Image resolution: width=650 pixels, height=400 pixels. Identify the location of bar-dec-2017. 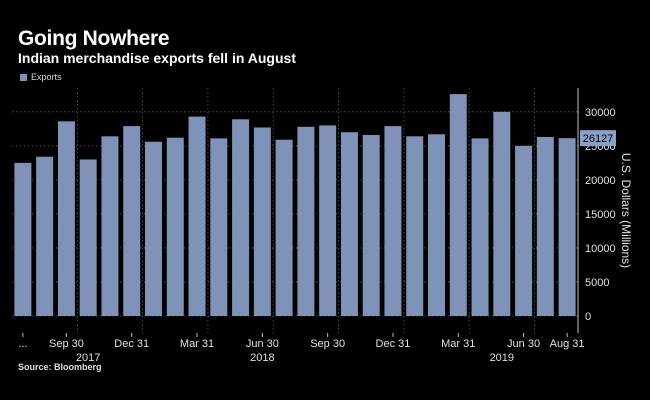
(132, 221).